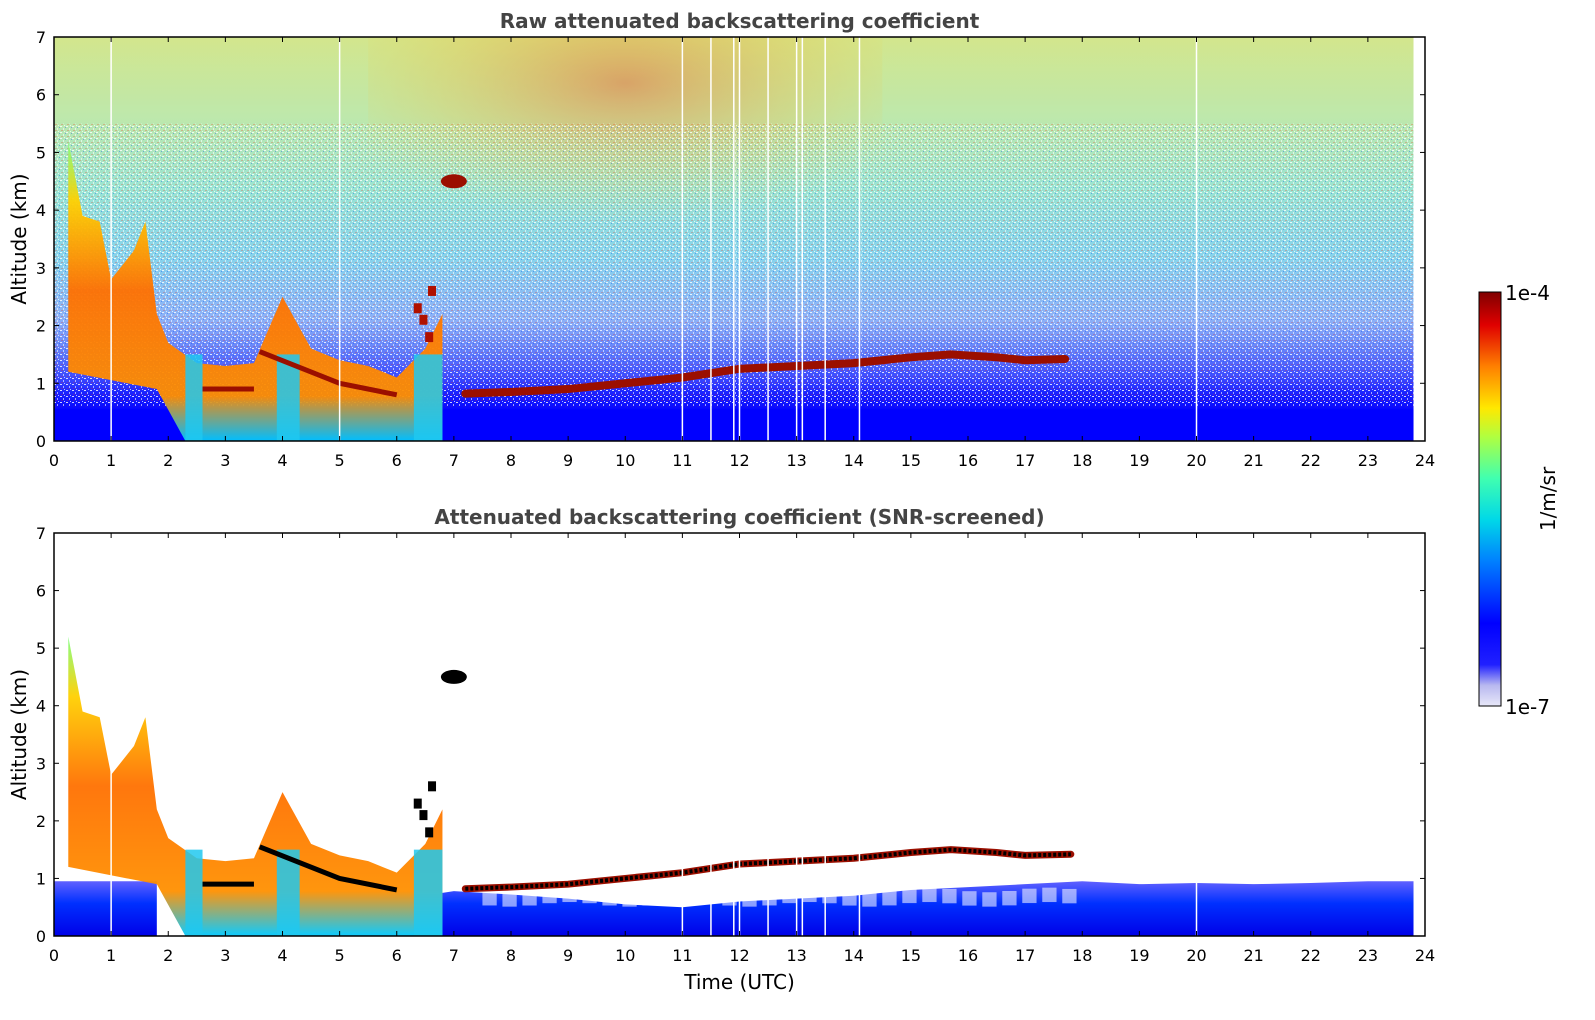 Image resolution: width=1595 pixels, height=1020 pixels. I want to click on x-tick-label: 21, so click(1253, 955).